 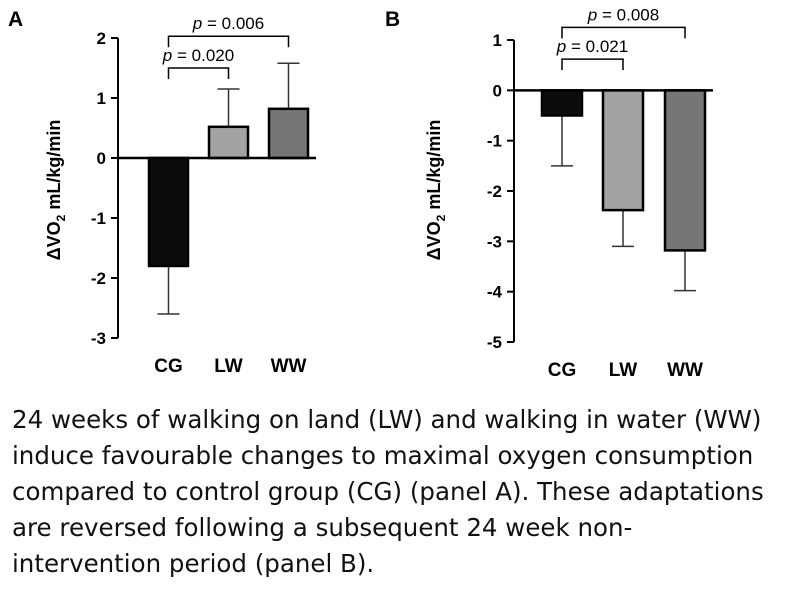 What do you see at coordinates (98, 278) in the screenshot?
I see `panel-a-y-tick-label: -2` at bounding box center [98, 278].